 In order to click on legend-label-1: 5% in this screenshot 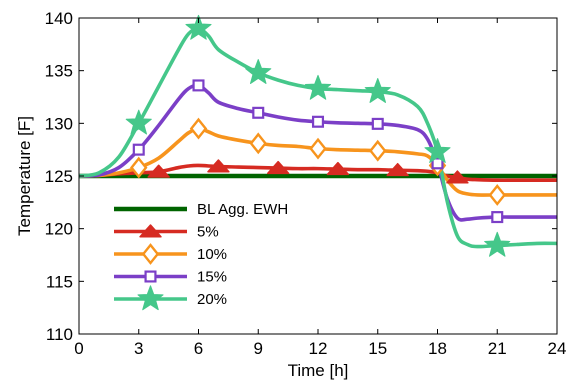, I will do `click(208, 232)`.